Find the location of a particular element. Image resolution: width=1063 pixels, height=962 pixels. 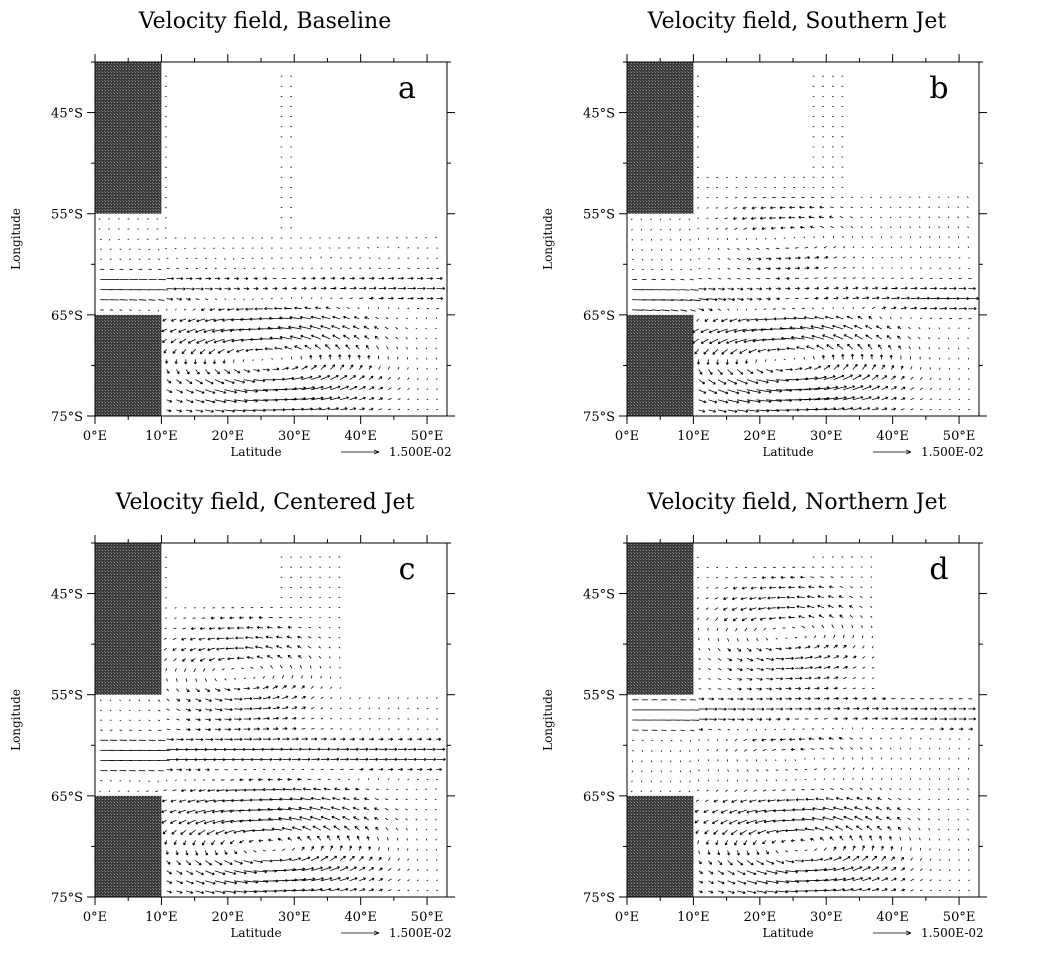

x-axis-label: Latitude is located at coordinates (255, 933).